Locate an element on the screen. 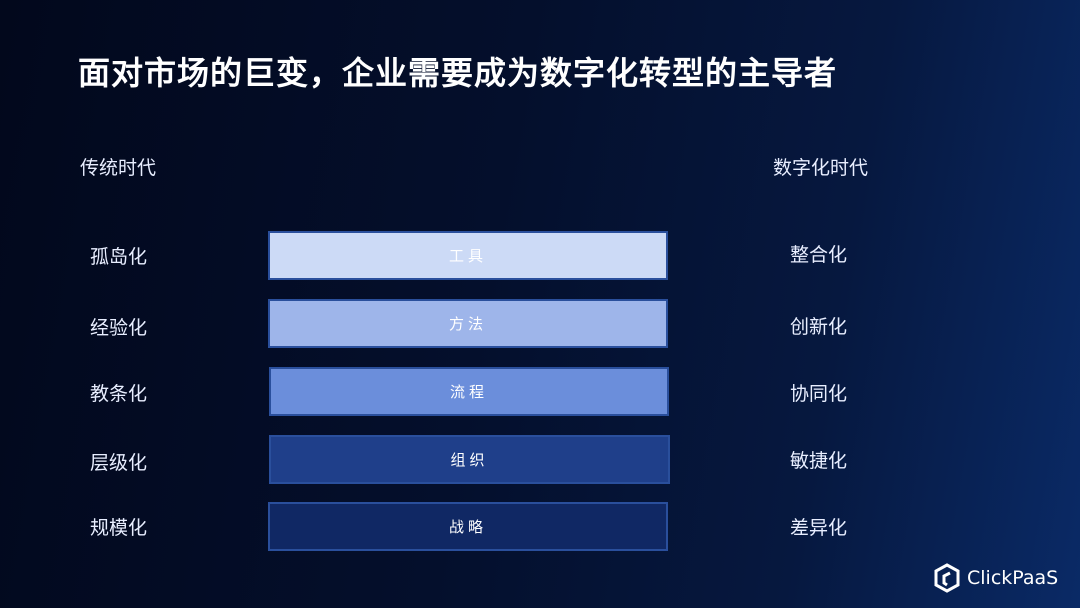  left-item: 教条化 is located at coordinates (119, 394).